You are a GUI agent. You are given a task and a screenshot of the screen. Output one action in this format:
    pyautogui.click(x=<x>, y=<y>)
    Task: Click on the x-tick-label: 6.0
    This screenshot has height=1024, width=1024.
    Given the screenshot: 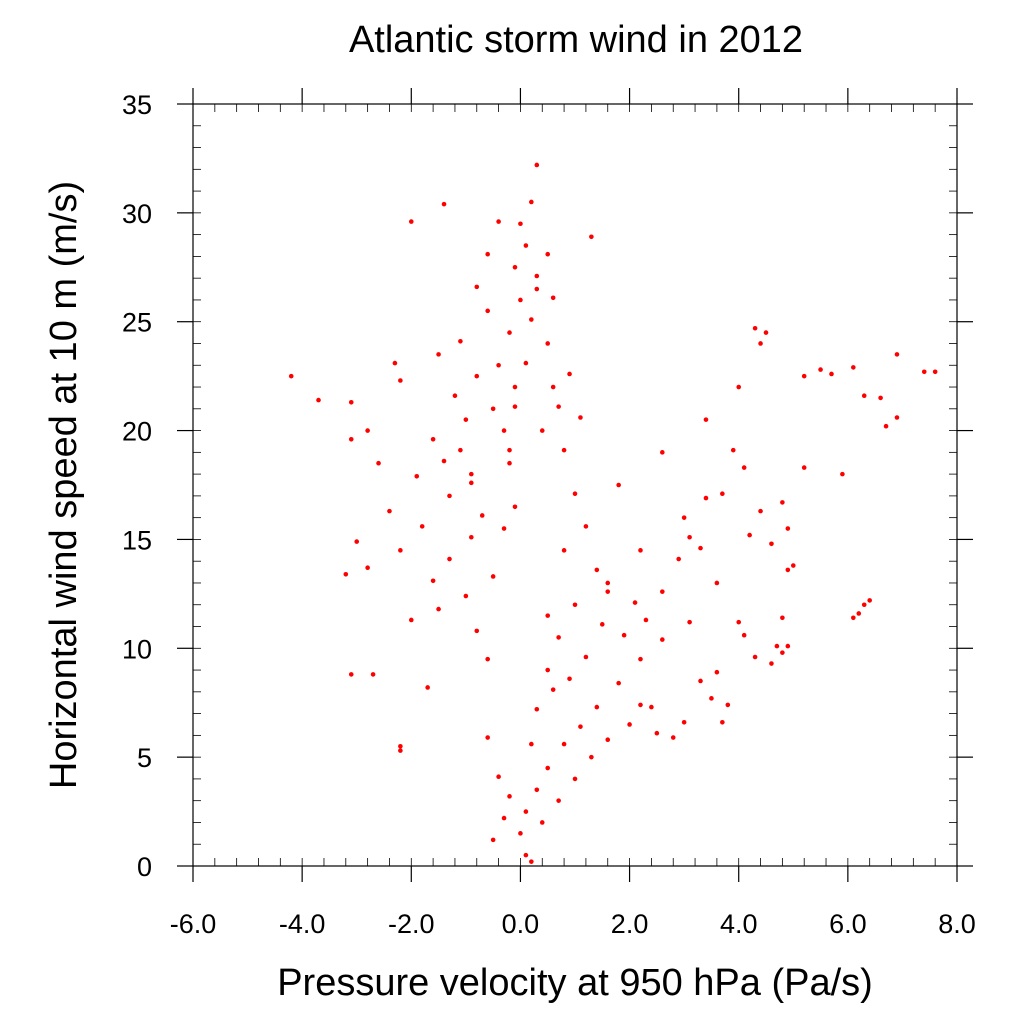 What is the action you would take?
    pyautogui.click(x=848, y=924)
    